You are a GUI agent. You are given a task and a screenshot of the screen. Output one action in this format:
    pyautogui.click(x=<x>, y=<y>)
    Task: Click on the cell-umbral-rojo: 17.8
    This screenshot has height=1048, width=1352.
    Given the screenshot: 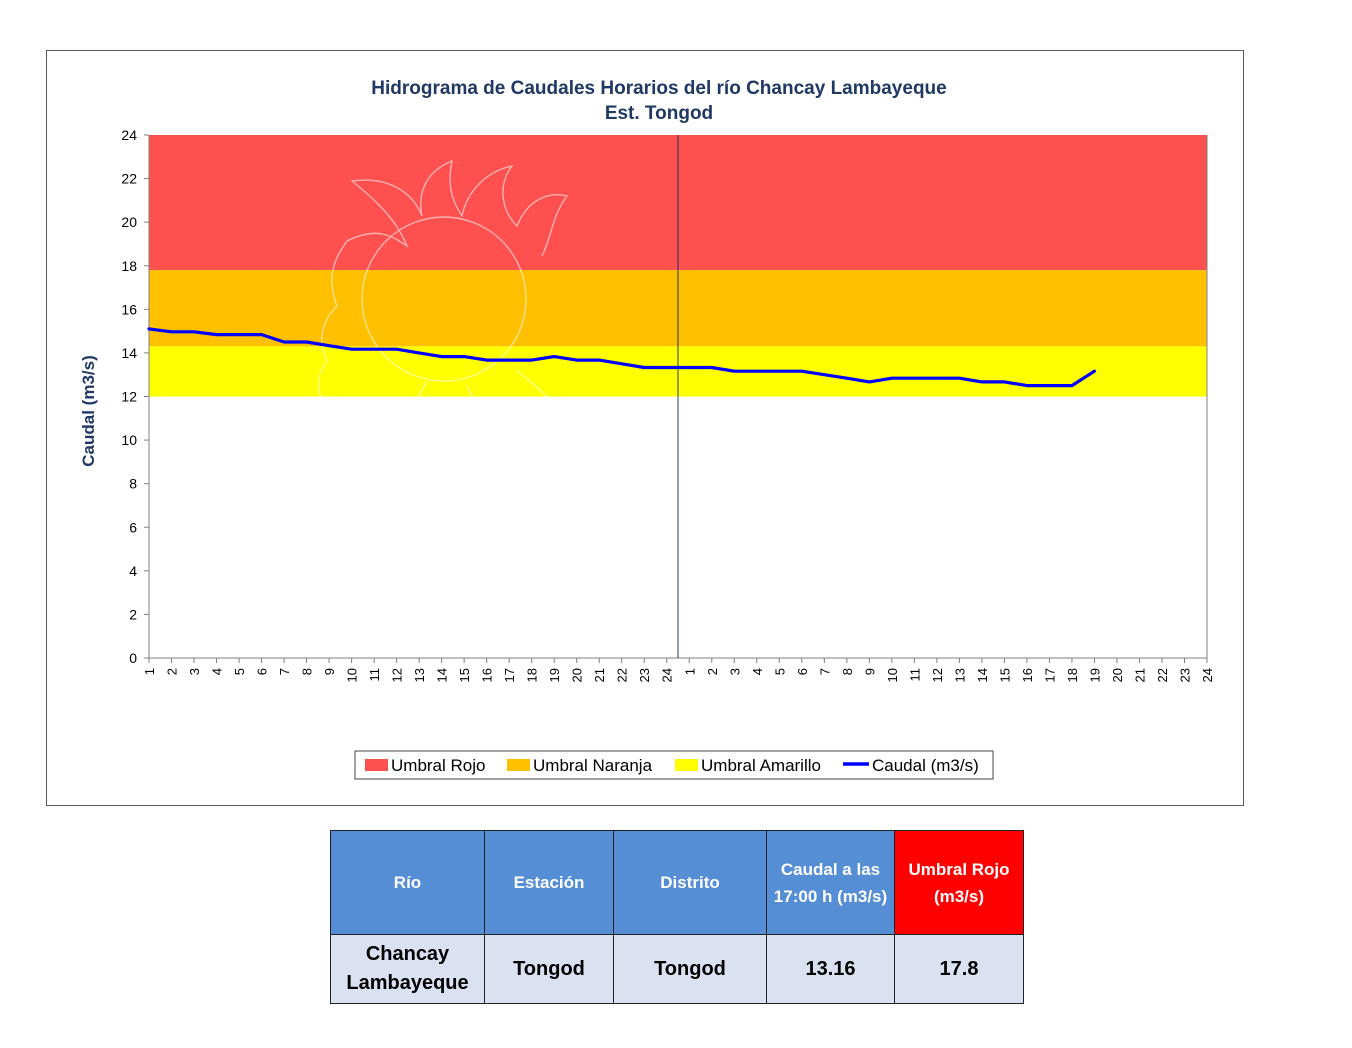 What is the action you would take?
    pyautogui.click(x=959, y=969)
    